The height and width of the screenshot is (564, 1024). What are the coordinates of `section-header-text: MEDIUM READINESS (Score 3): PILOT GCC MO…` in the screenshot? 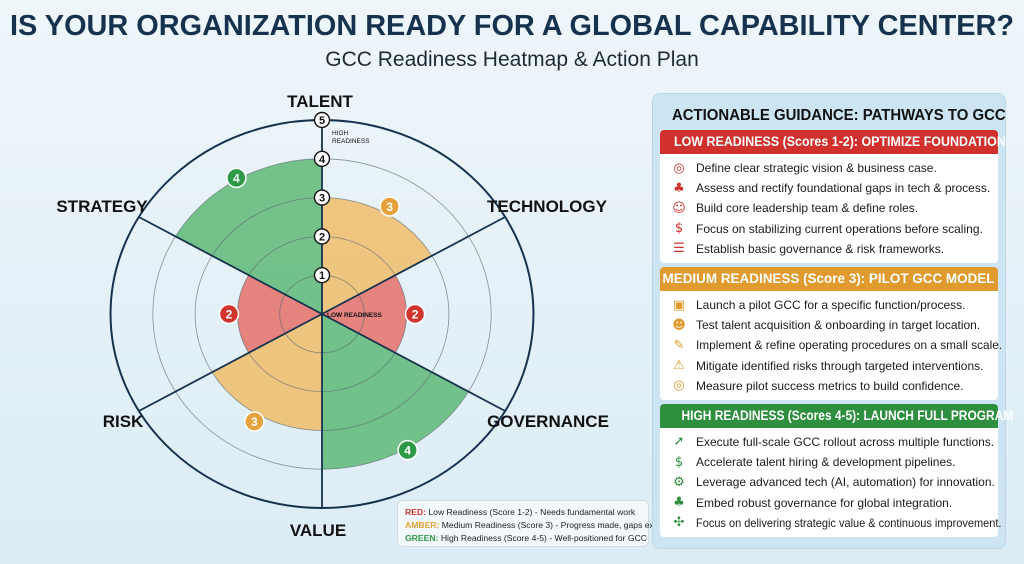 It's located at (829, 278).